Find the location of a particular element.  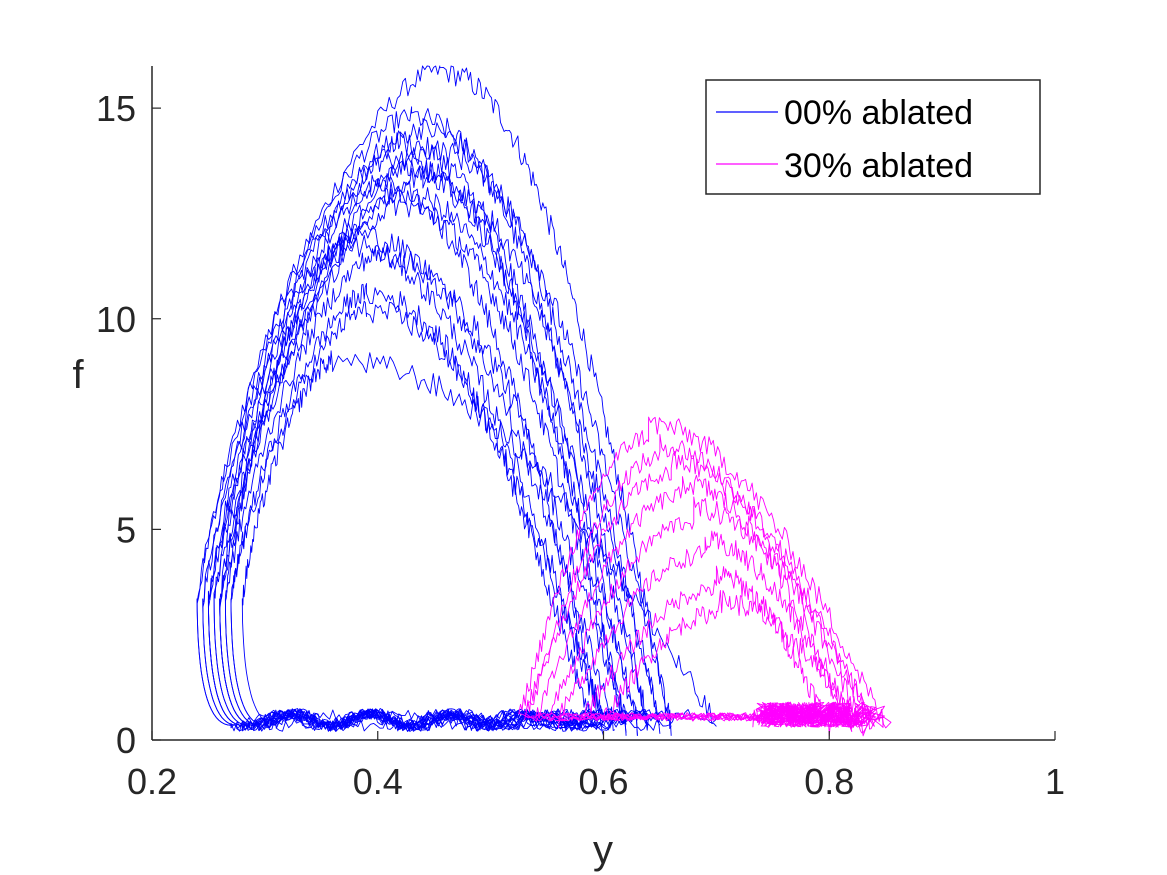

y-tick-label: 0 is located at coordinates (126, 740).